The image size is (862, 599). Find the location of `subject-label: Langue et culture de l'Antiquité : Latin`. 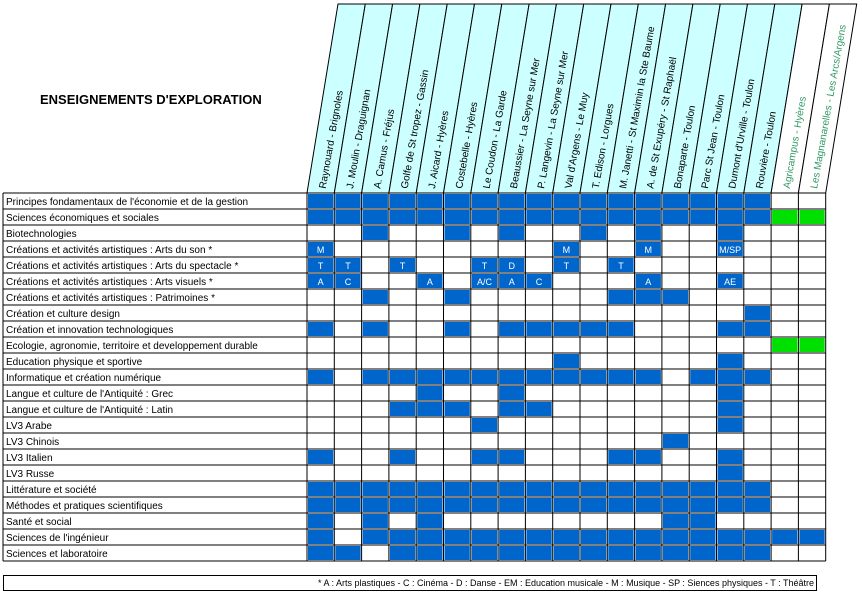

subject-label: Langue et culture de l'Antiquité : Latin is located at coordinates (89, 410).